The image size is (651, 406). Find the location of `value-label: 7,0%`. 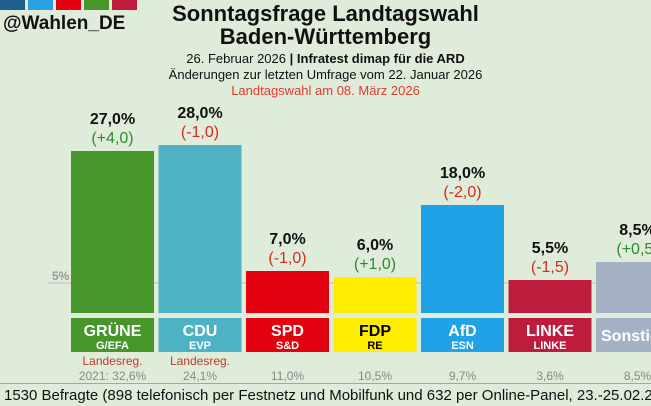

value-label: 7,0% is located at coordinates (287, 239).